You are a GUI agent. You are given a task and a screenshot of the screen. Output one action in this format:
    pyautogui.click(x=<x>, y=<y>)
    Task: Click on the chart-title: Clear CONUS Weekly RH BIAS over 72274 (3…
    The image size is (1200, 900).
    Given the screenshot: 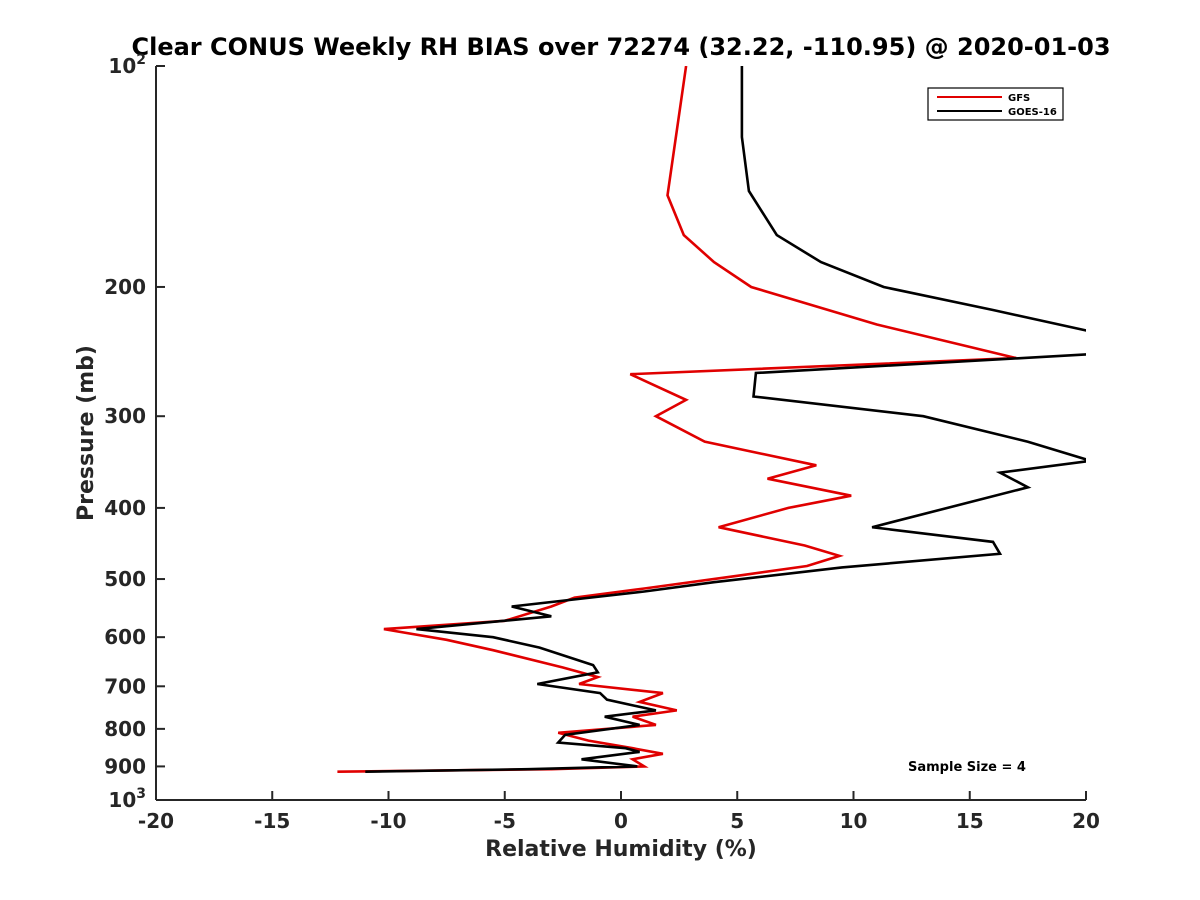 What is the action you would take?
    pyautogui.click(x=620, y=47)
    